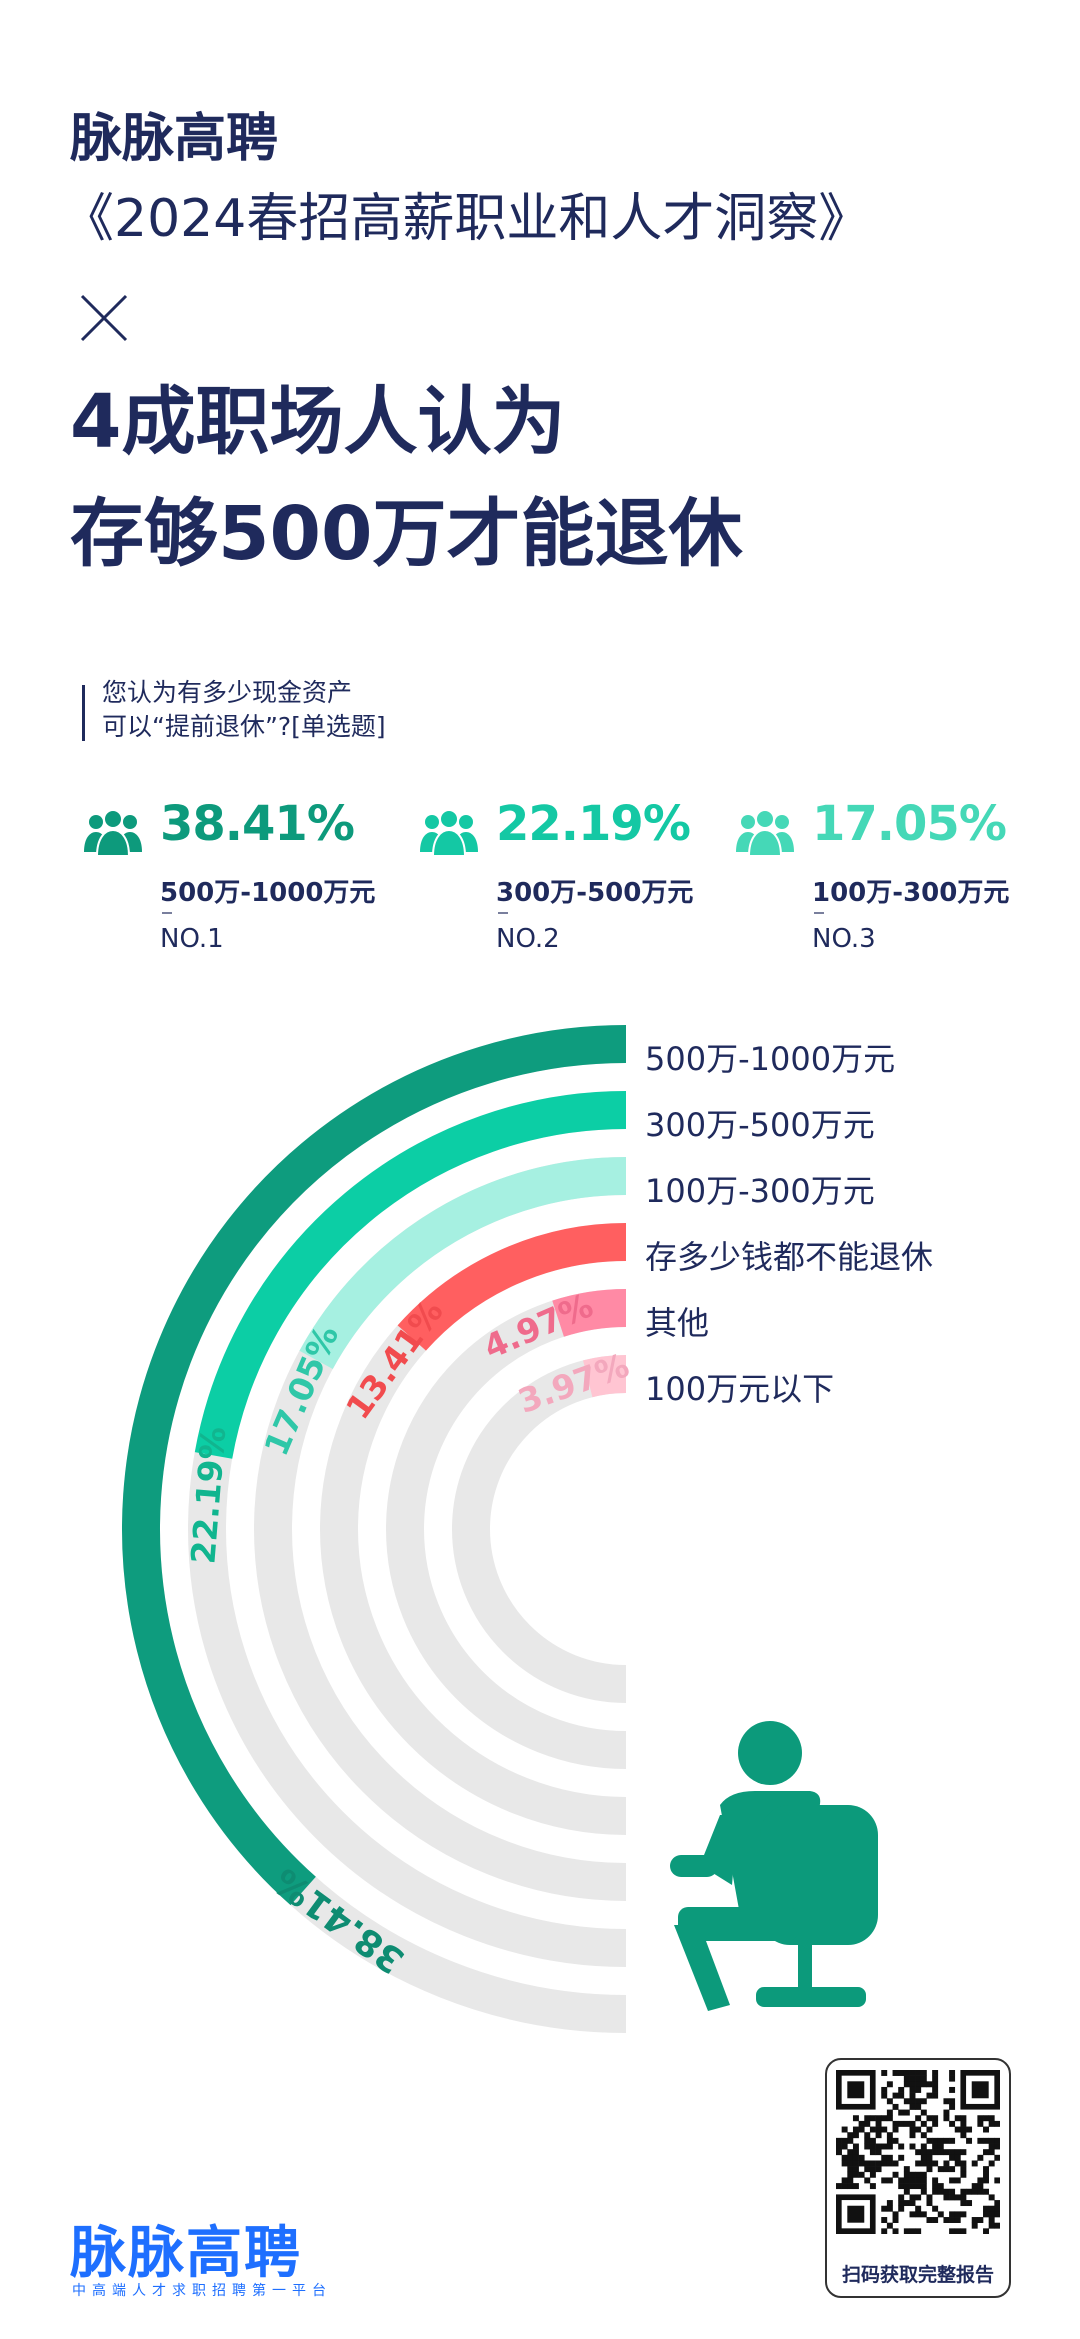 This screenshot has width=1080, height=2339. I want to click on qr-code-icon, so click(918, 2152).